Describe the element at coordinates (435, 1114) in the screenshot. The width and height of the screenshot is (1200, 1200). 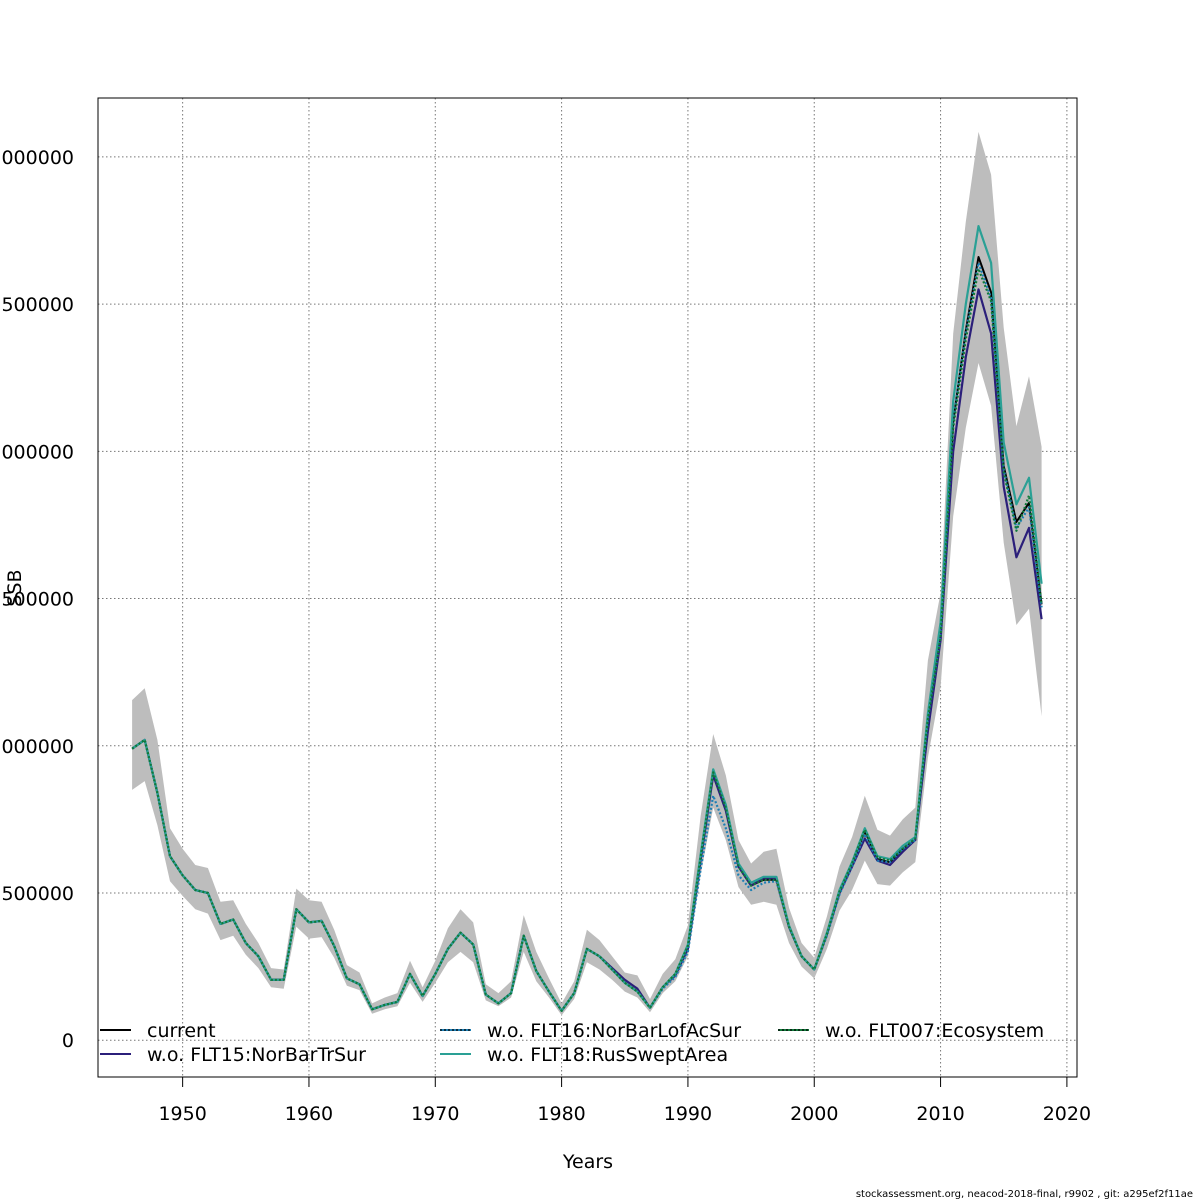
I see `x-tick-label: 1970` at that location.